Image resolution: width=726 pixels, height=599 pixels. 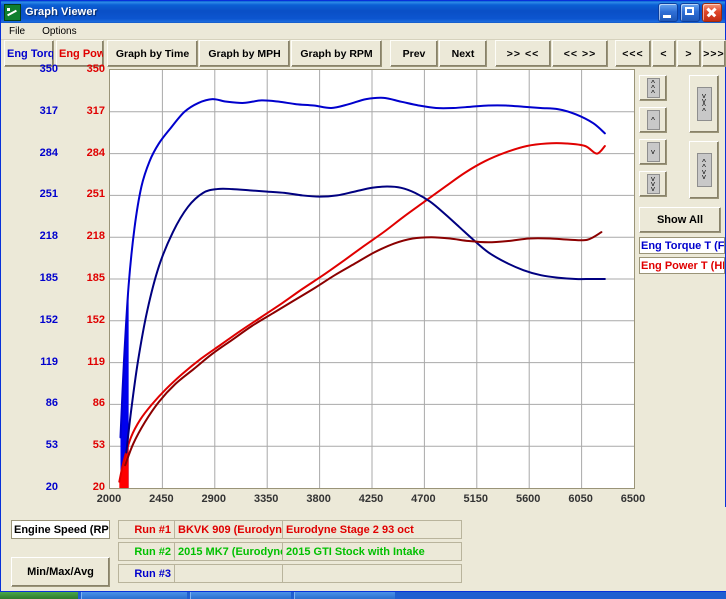 What do you see at coordinates (98, 487) in the screenshot?
I see `y-tick-power-20: 20` at bounding box center [98, 487].